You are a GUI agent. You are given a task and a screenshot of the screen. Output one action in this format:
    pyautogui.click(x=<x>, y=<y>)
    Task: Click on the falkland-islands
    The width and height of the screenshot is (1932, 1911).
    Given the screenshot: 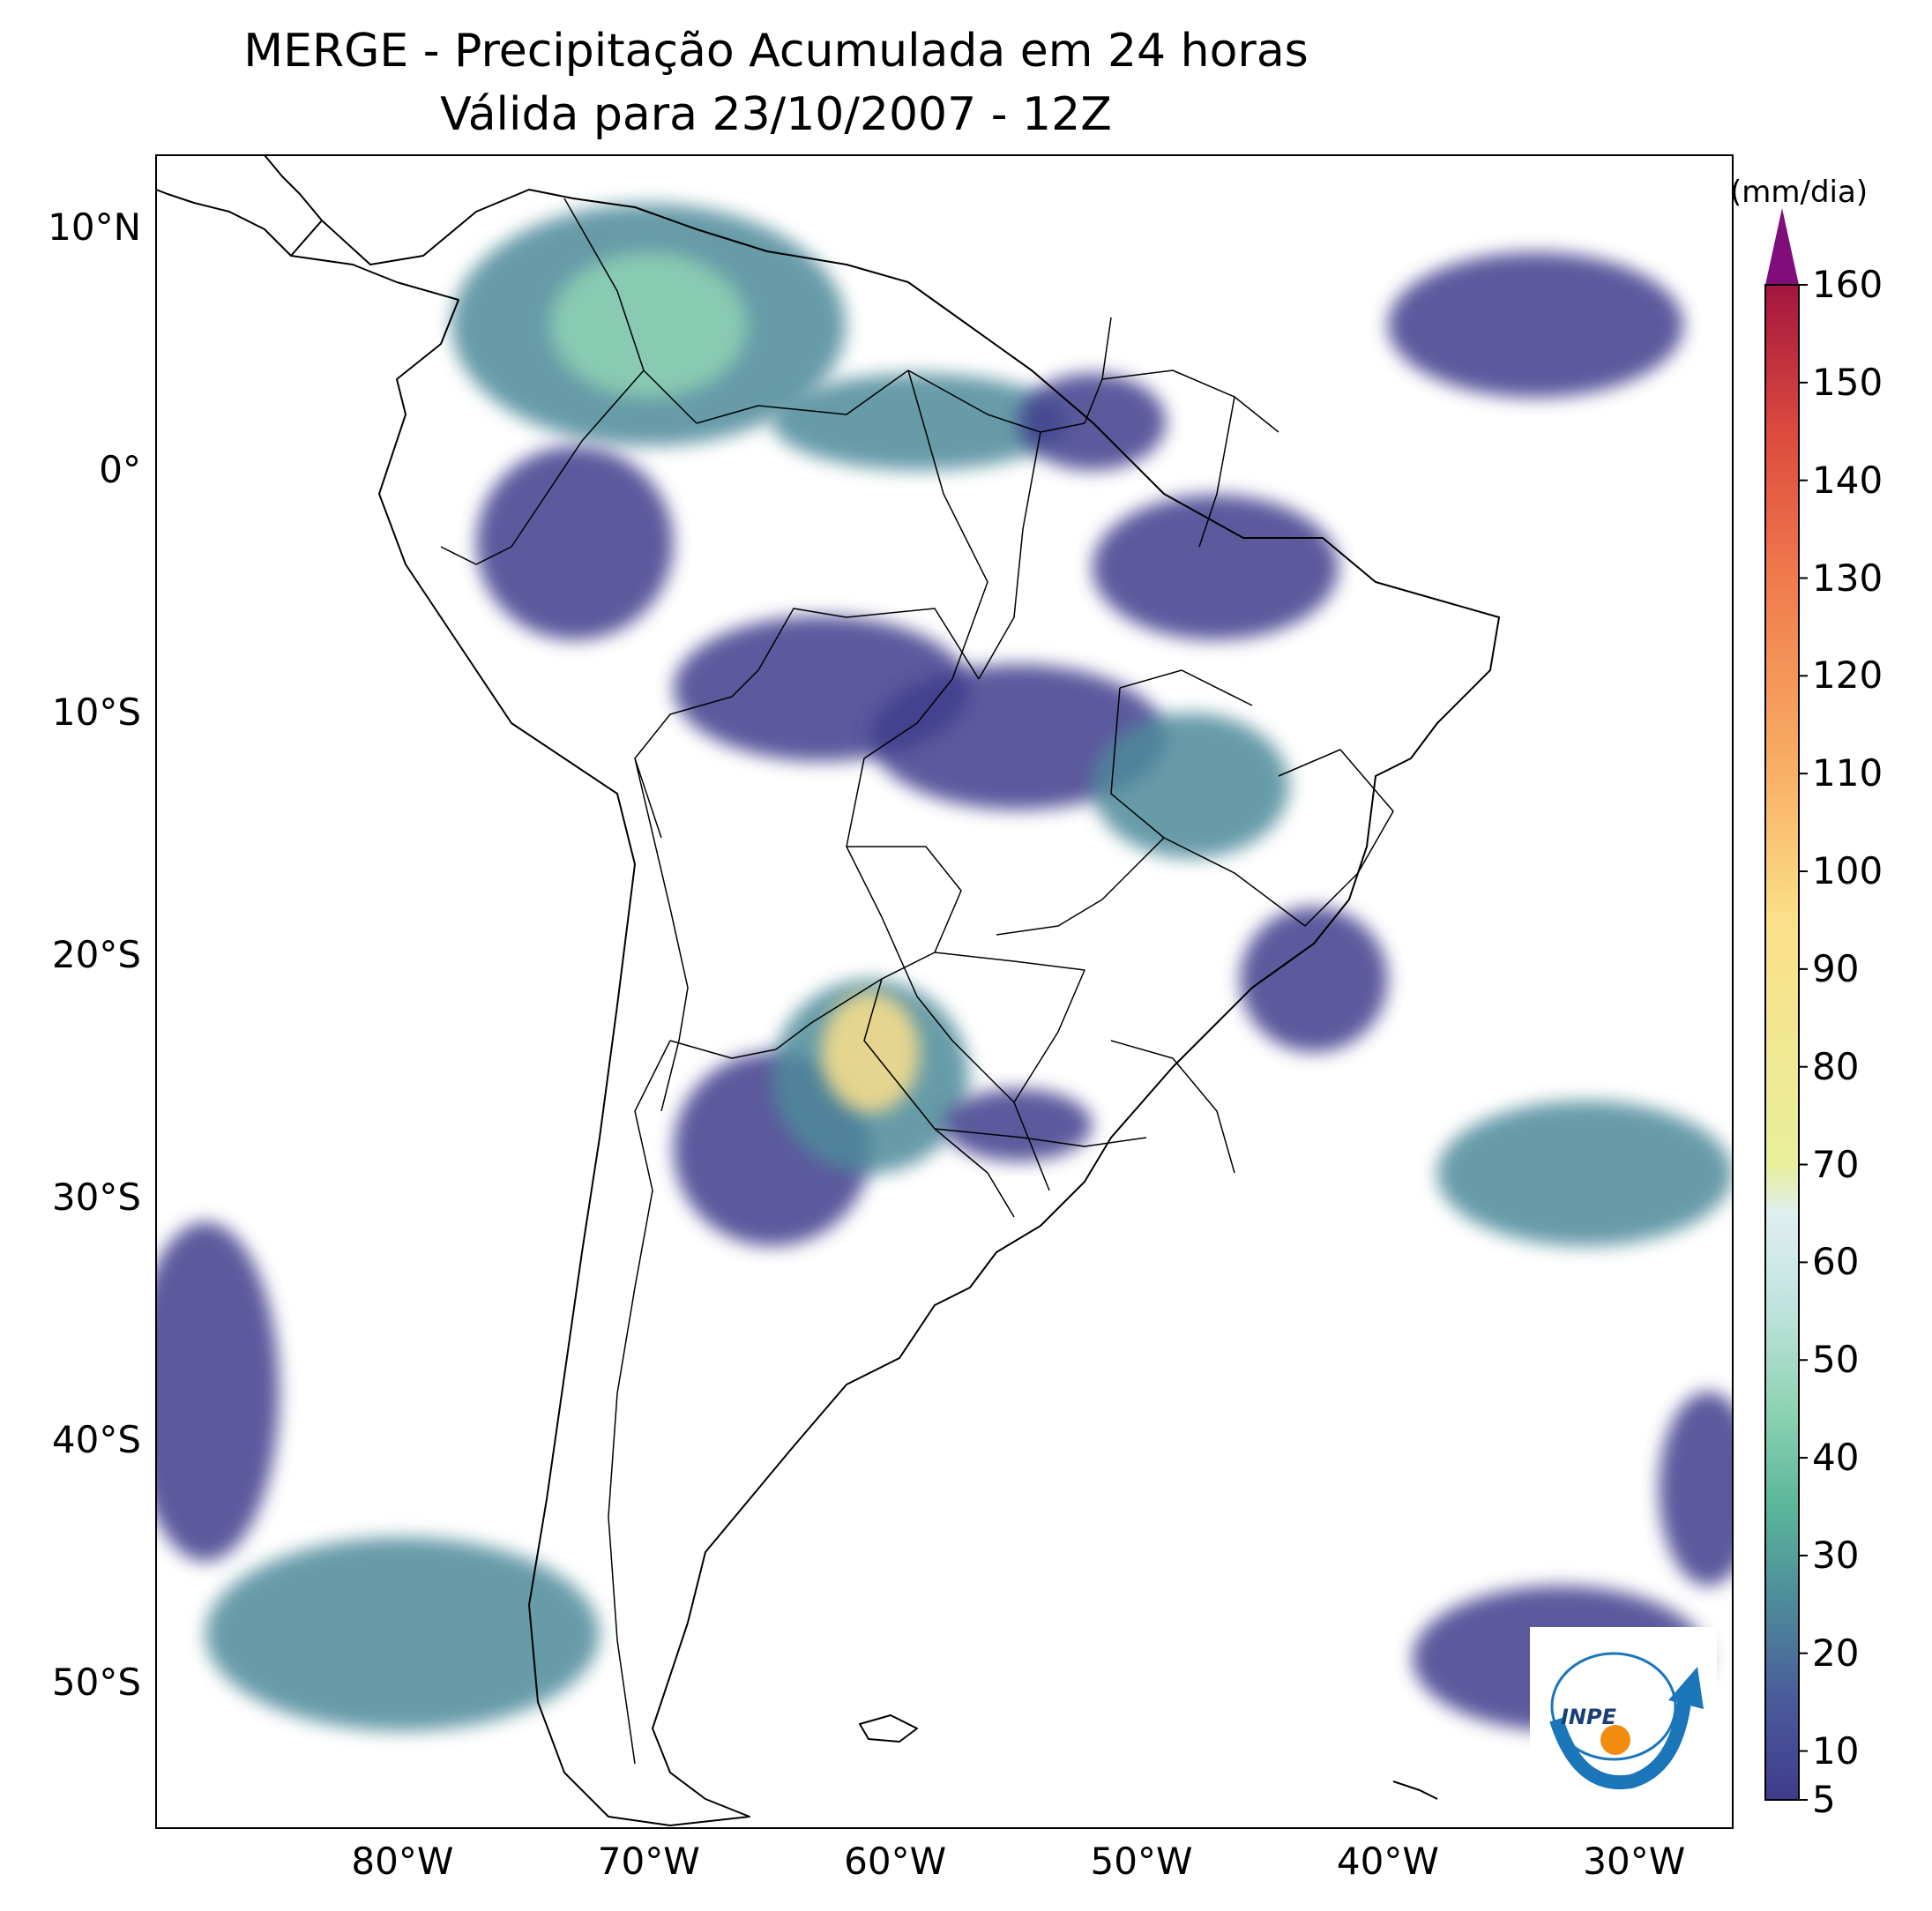 What is the action you would take?
    pyautogui.click(x=888, y=1729)
    